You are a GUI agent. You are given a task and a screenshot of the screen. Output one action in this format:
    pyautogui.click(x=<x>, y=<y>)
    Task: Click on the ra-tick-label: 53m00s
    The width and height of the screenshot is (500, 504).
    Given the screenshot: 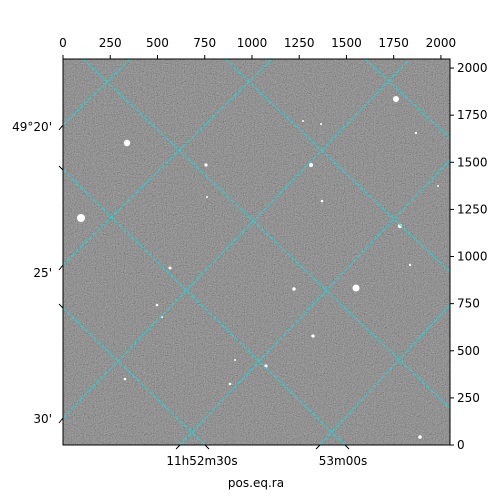 What is the action you would take?
    pyautogui.click(x=343, y=461)
    